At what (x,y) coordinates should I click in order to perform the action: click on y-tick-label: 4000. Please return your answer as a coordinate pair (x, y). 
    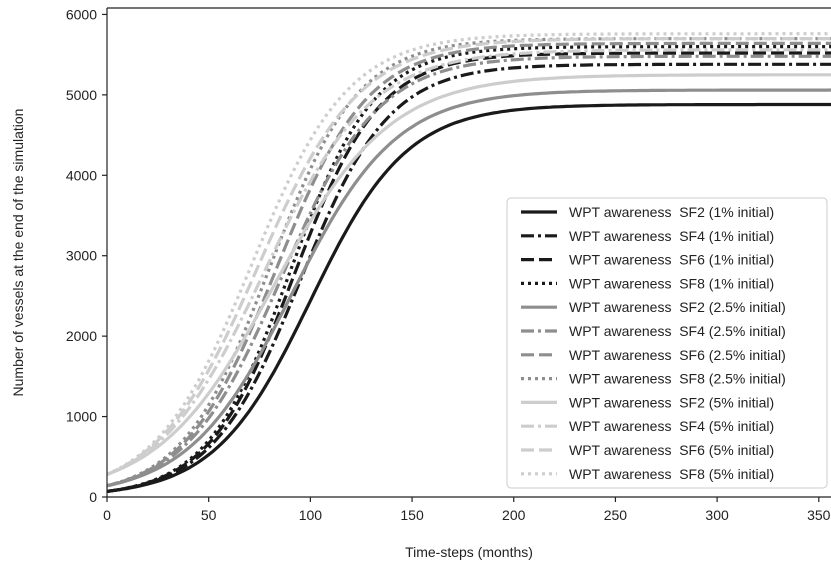
    Looking at the image, I should click on (81, 175).